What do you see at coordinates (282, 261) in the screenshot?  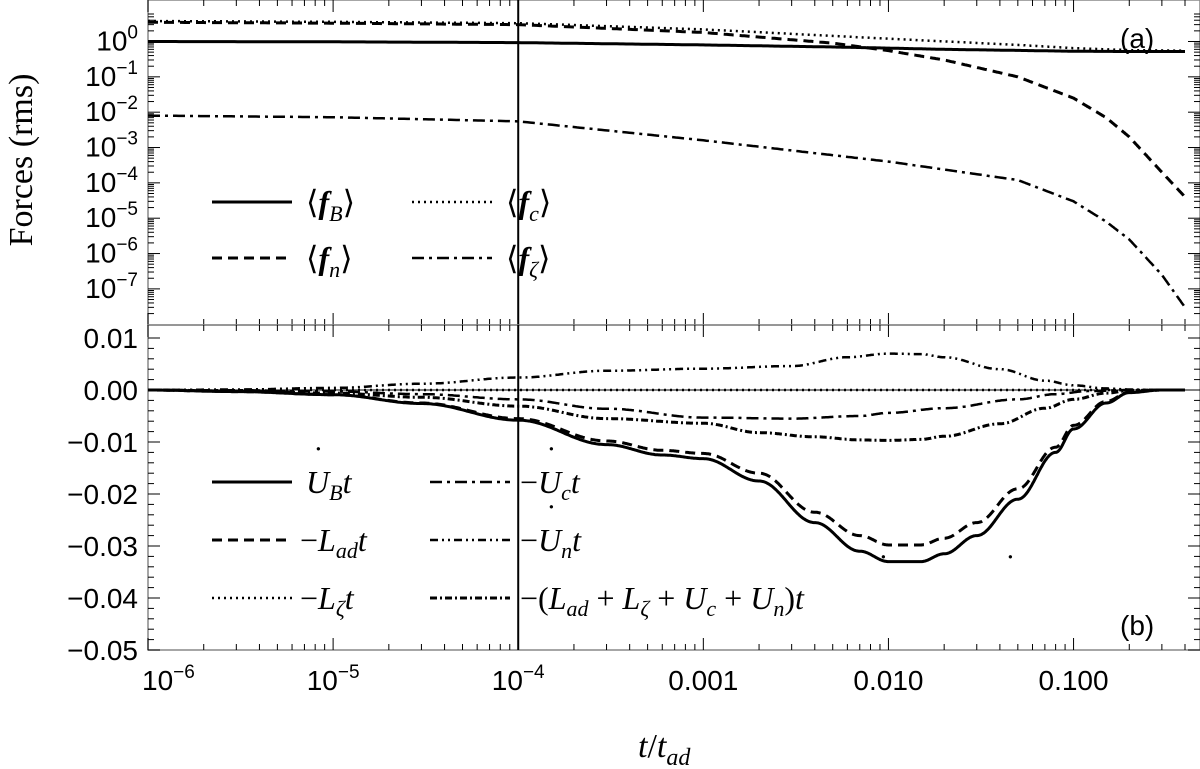 I see `legend-item-fn: ⟨fn⟩` at bounding box center [282, 261].